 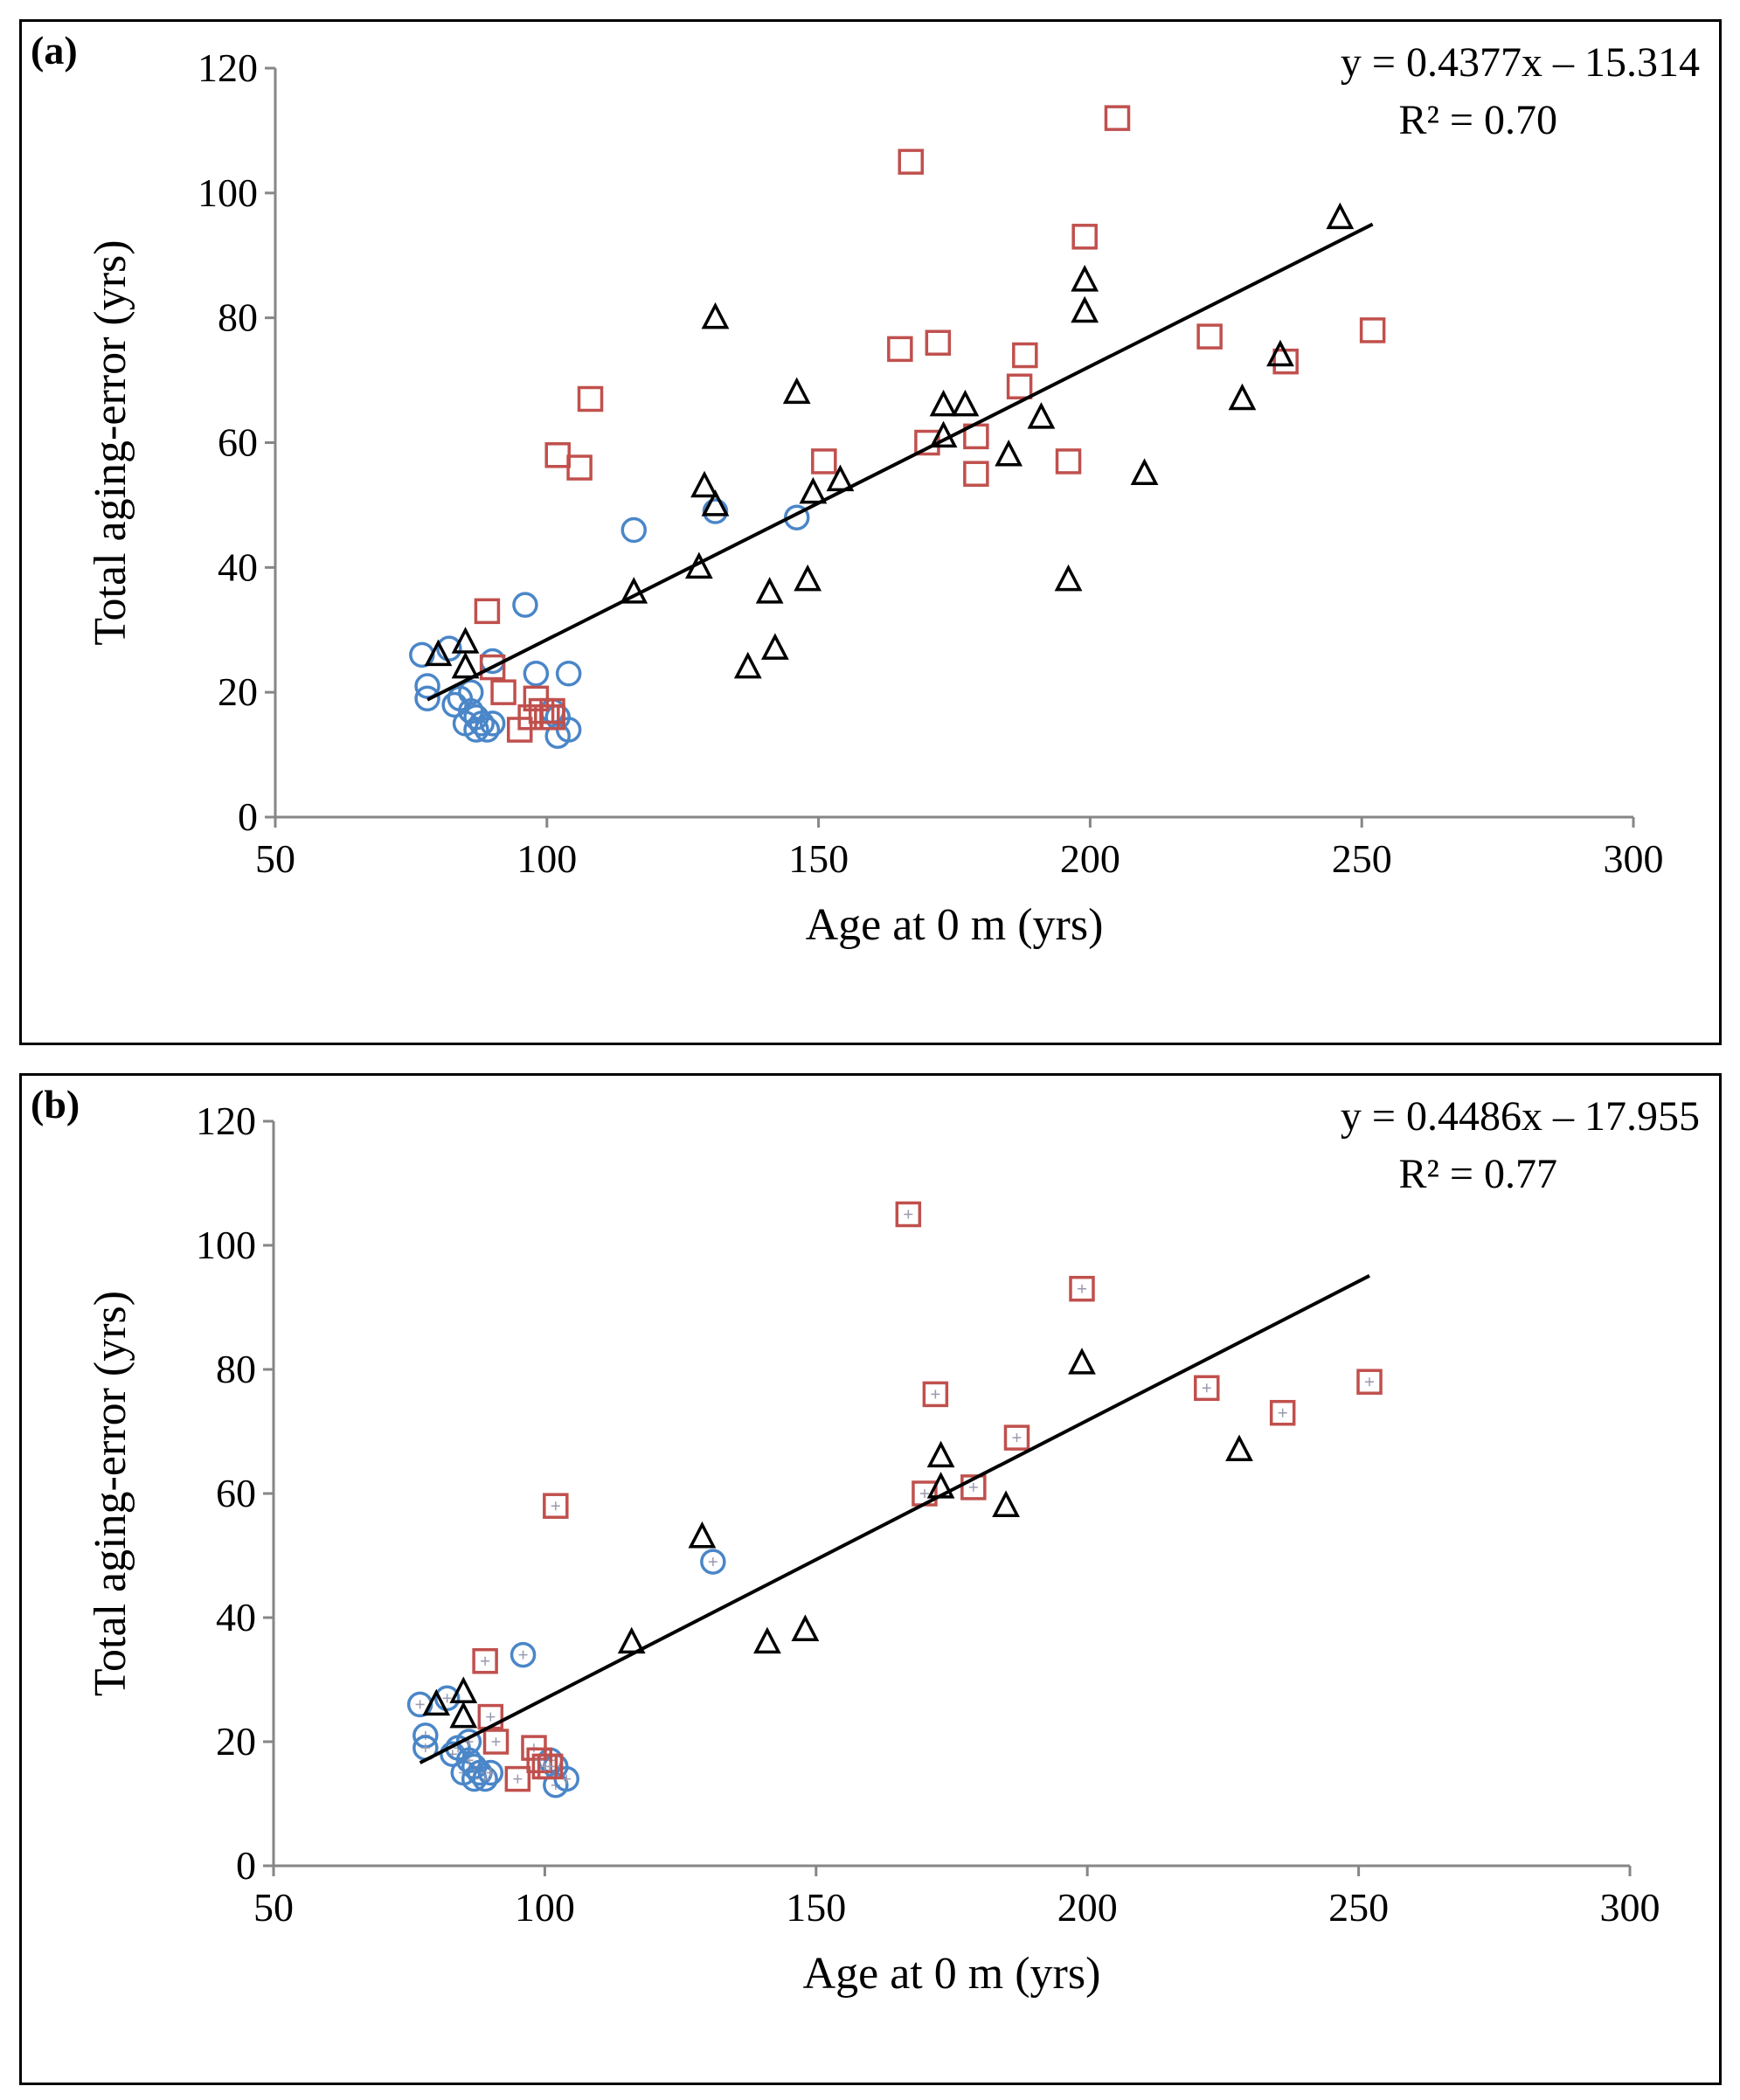 What do you see at coordinates (1362, 859) in the screenshot?
I see `x-tick-label: 250` at bounding box center [1362, 859].